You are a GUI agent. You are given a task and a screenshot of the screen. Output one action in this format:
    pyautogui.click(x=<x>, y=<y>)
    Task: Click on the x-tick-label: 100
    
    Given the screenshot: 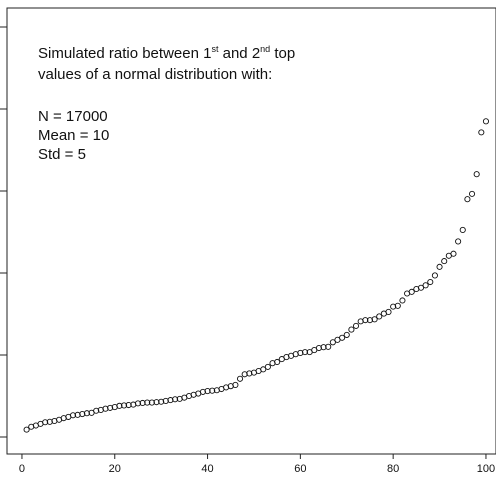 What is the action you would take?
    pyautogui.click(x=486, y=469)
    